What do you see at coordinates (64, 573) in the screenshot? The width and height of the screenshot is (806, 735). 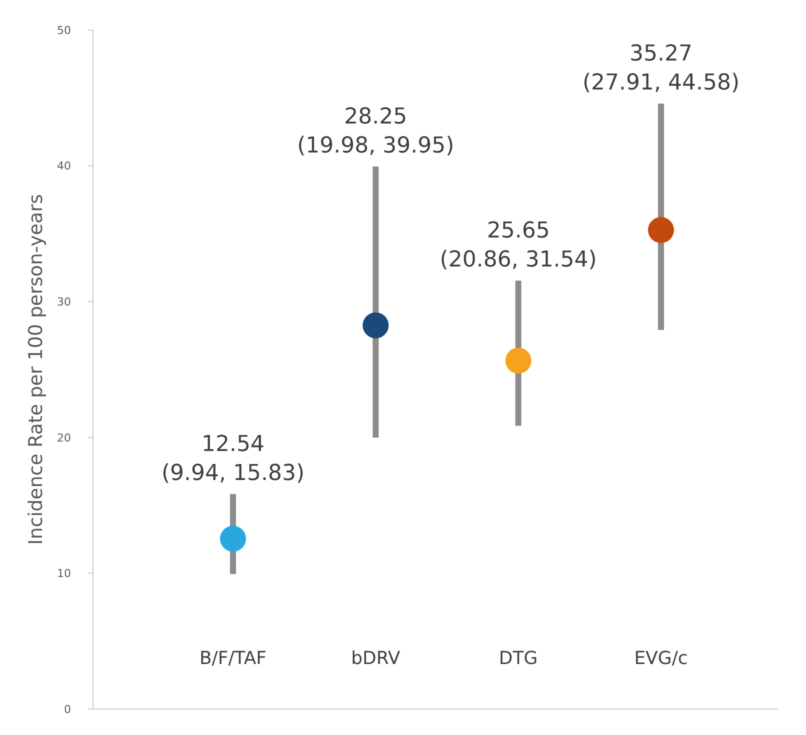 I see `y-tick-label: 10` at bounding box center [64, 573].